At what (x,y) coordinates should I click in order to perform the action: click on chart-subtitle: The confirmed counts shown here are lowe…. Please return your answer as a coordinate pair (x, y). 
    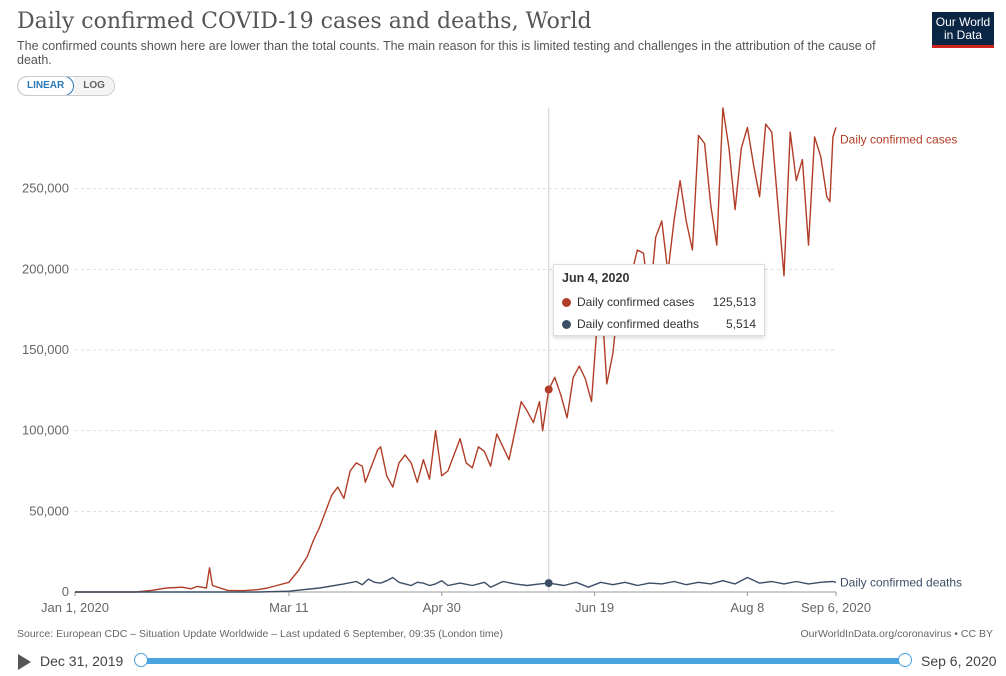
    Looking at the image, I should click on (446, 53).